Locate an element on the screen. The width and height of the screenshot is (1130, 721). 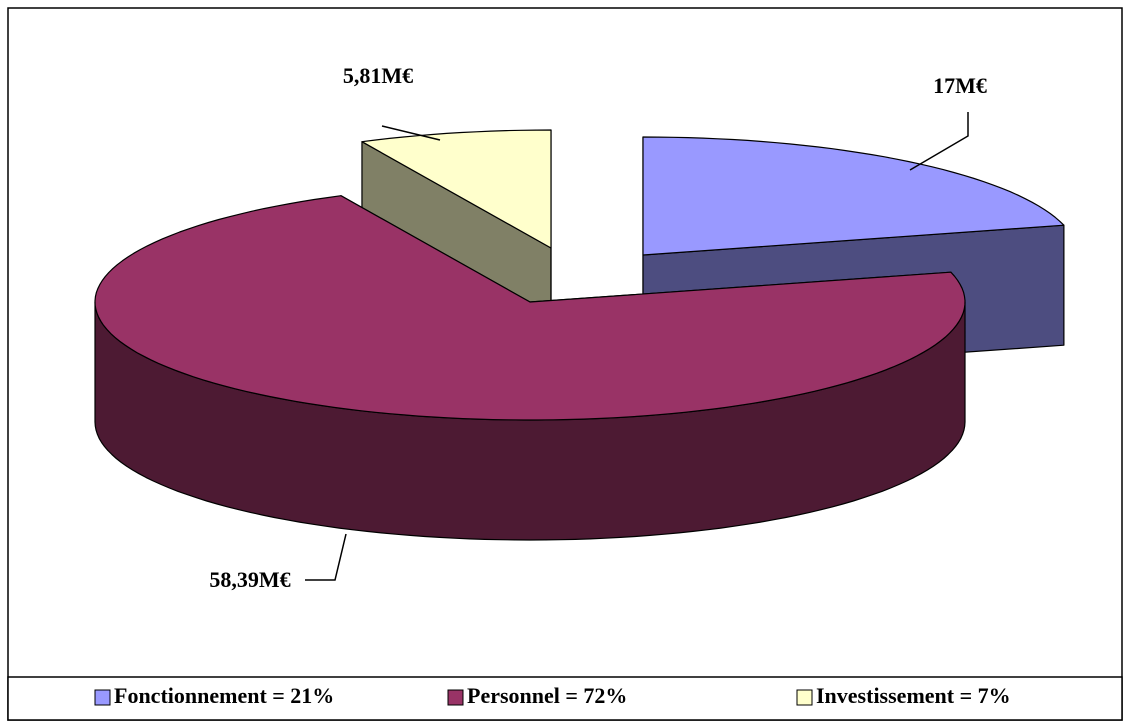
value-label: 58,39M€ is located at coordinates (249, 579).